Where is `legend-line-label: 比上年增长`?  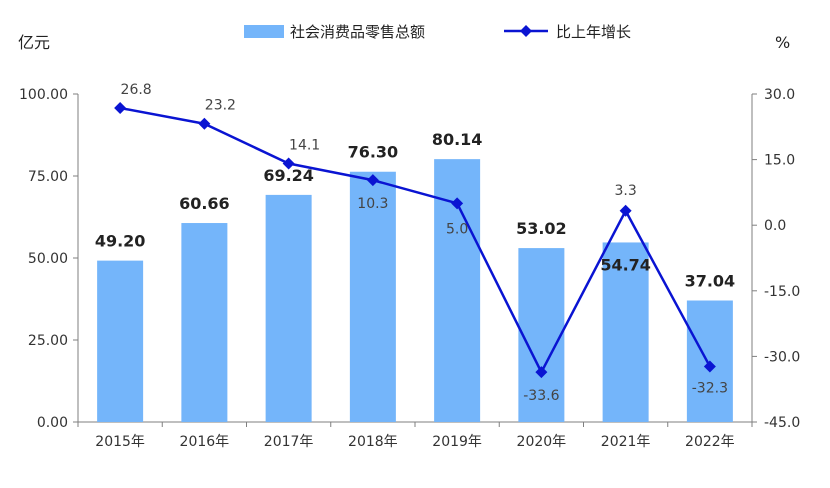
legend-line-label: 比上年增长 is located at coordinates (593, 32).